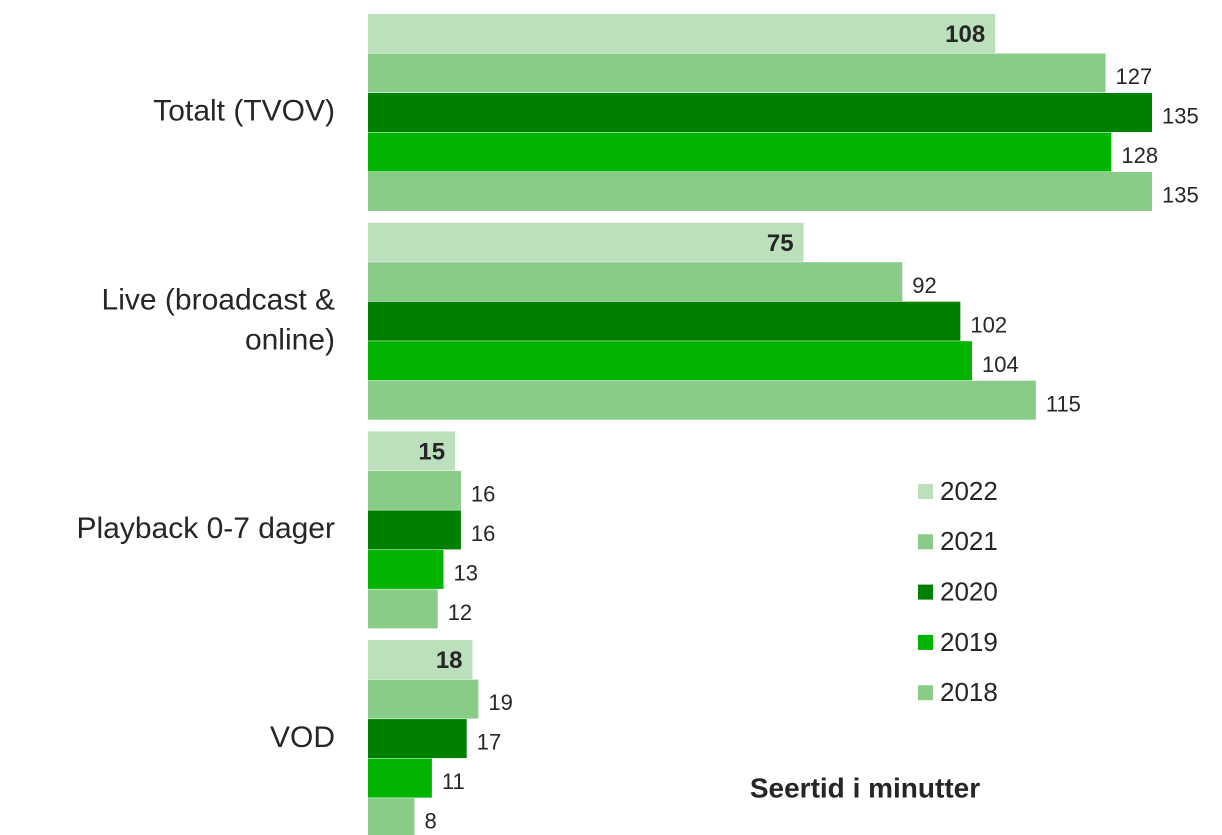  What do you see at coordinates (965, 34) in the screenshot?
I see `value-label: 108` at bounding box center [965, 34].